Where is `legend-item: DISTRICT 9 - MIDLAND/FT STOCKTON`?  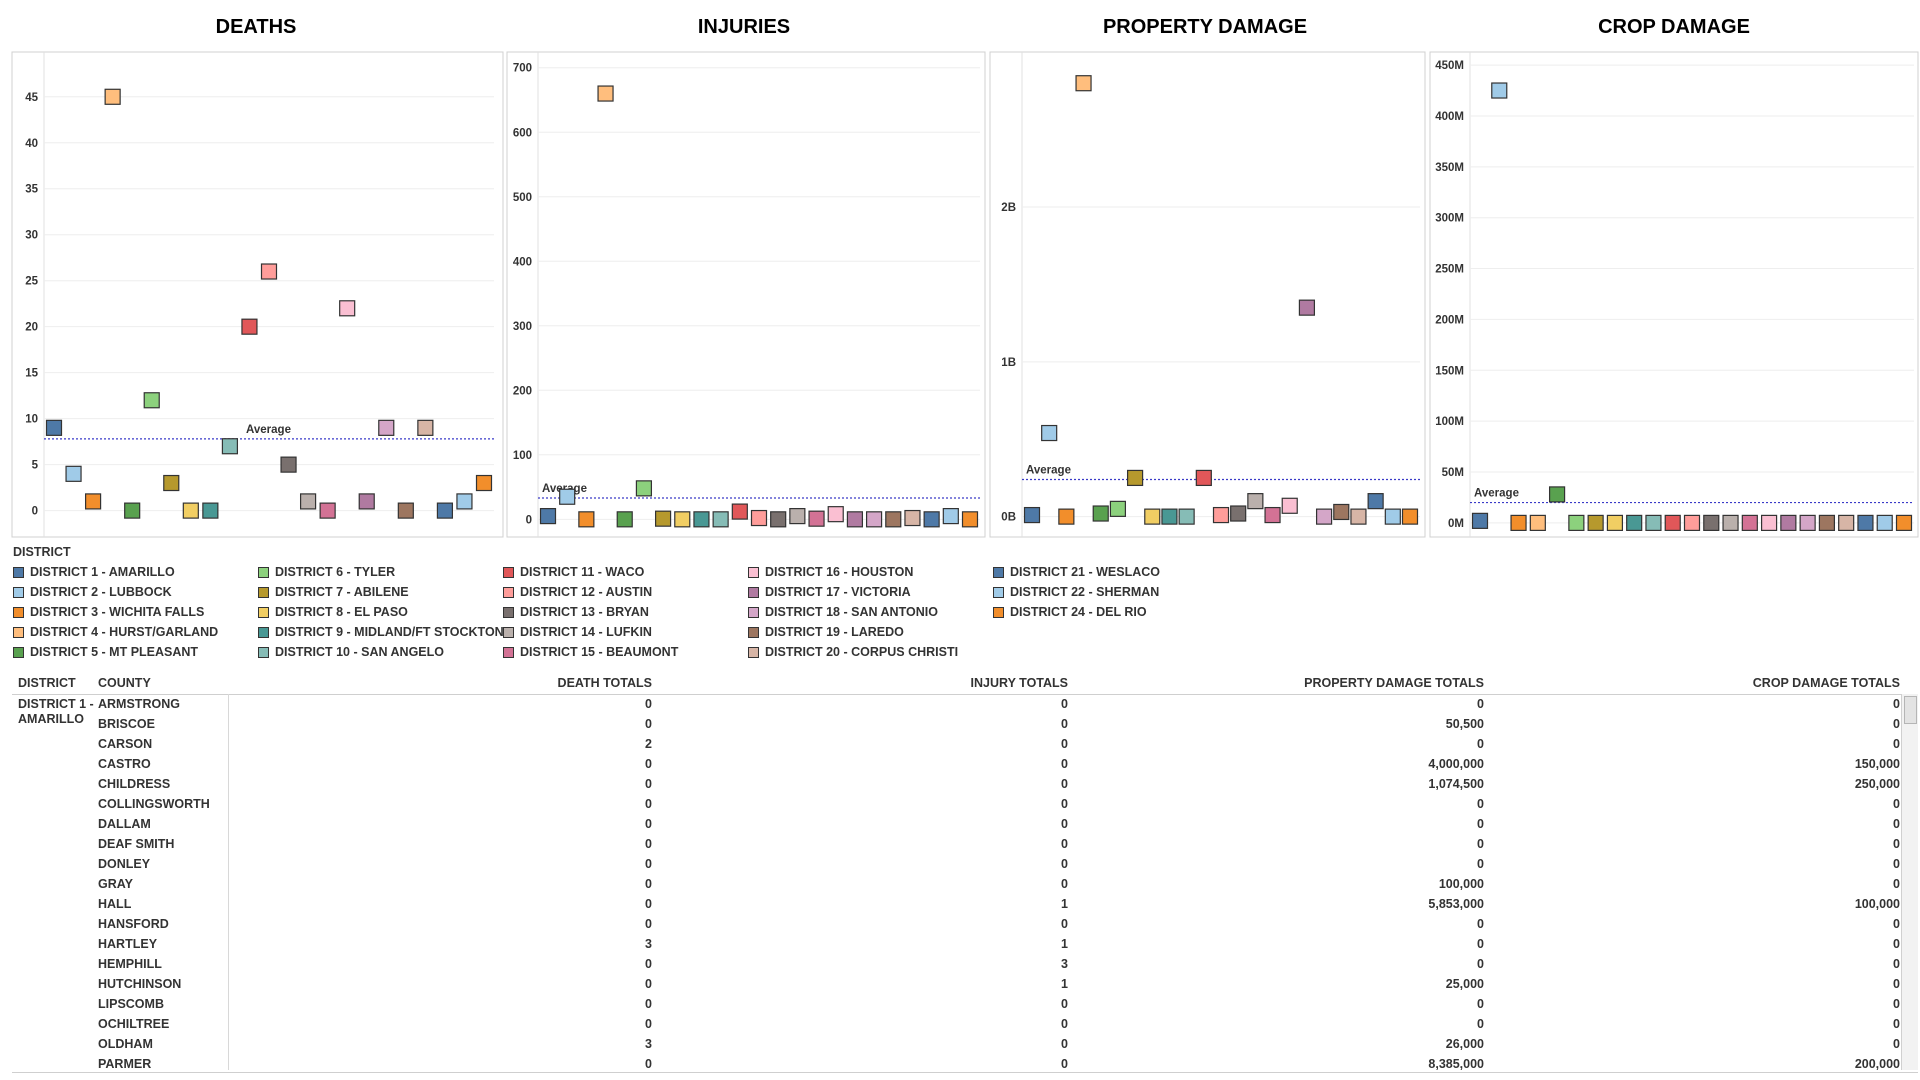 legend-item: DISTRICT 9 - MIDLAND/FT STOCKTON is located at coordinates (381, 632).